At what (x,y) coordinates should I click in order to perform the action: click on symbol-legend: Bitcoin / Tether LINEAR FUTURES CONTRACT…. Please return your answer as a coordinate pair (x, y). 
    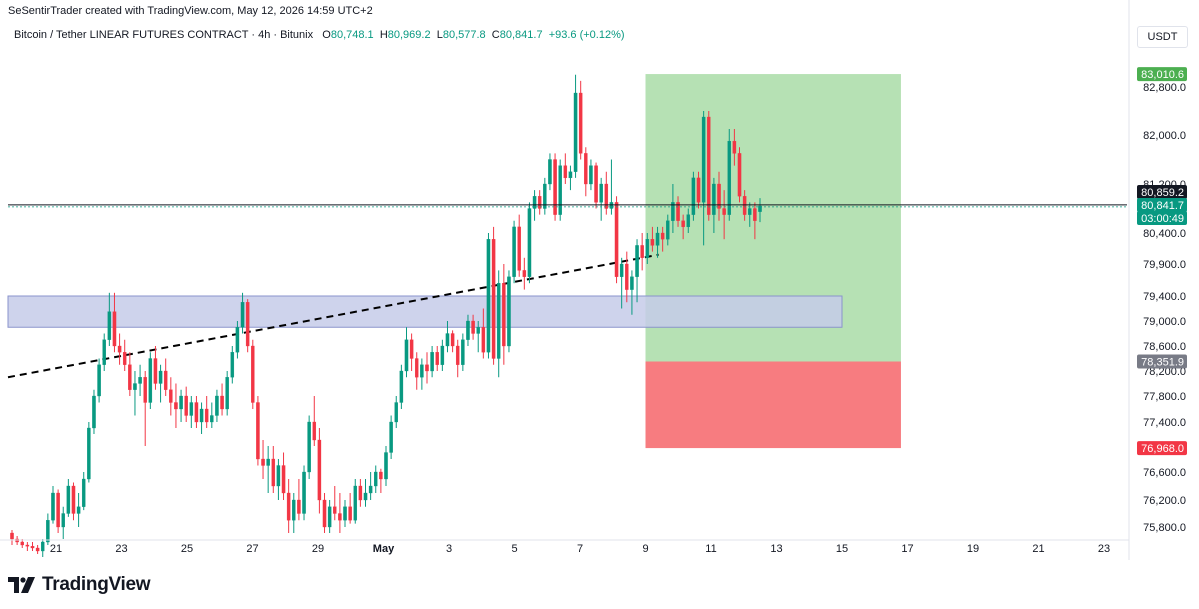
    Looking at the image, I should click on (319, 35).